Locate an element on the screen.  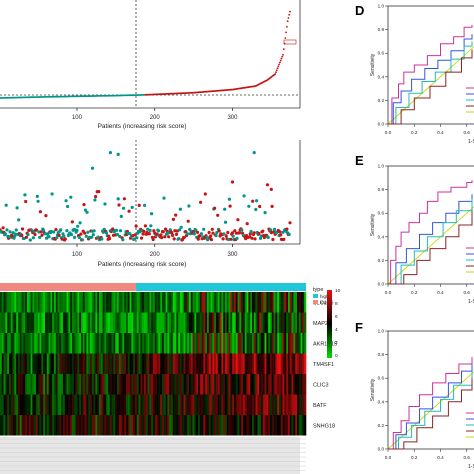
roc-frame is located at coordinates (430, 65).